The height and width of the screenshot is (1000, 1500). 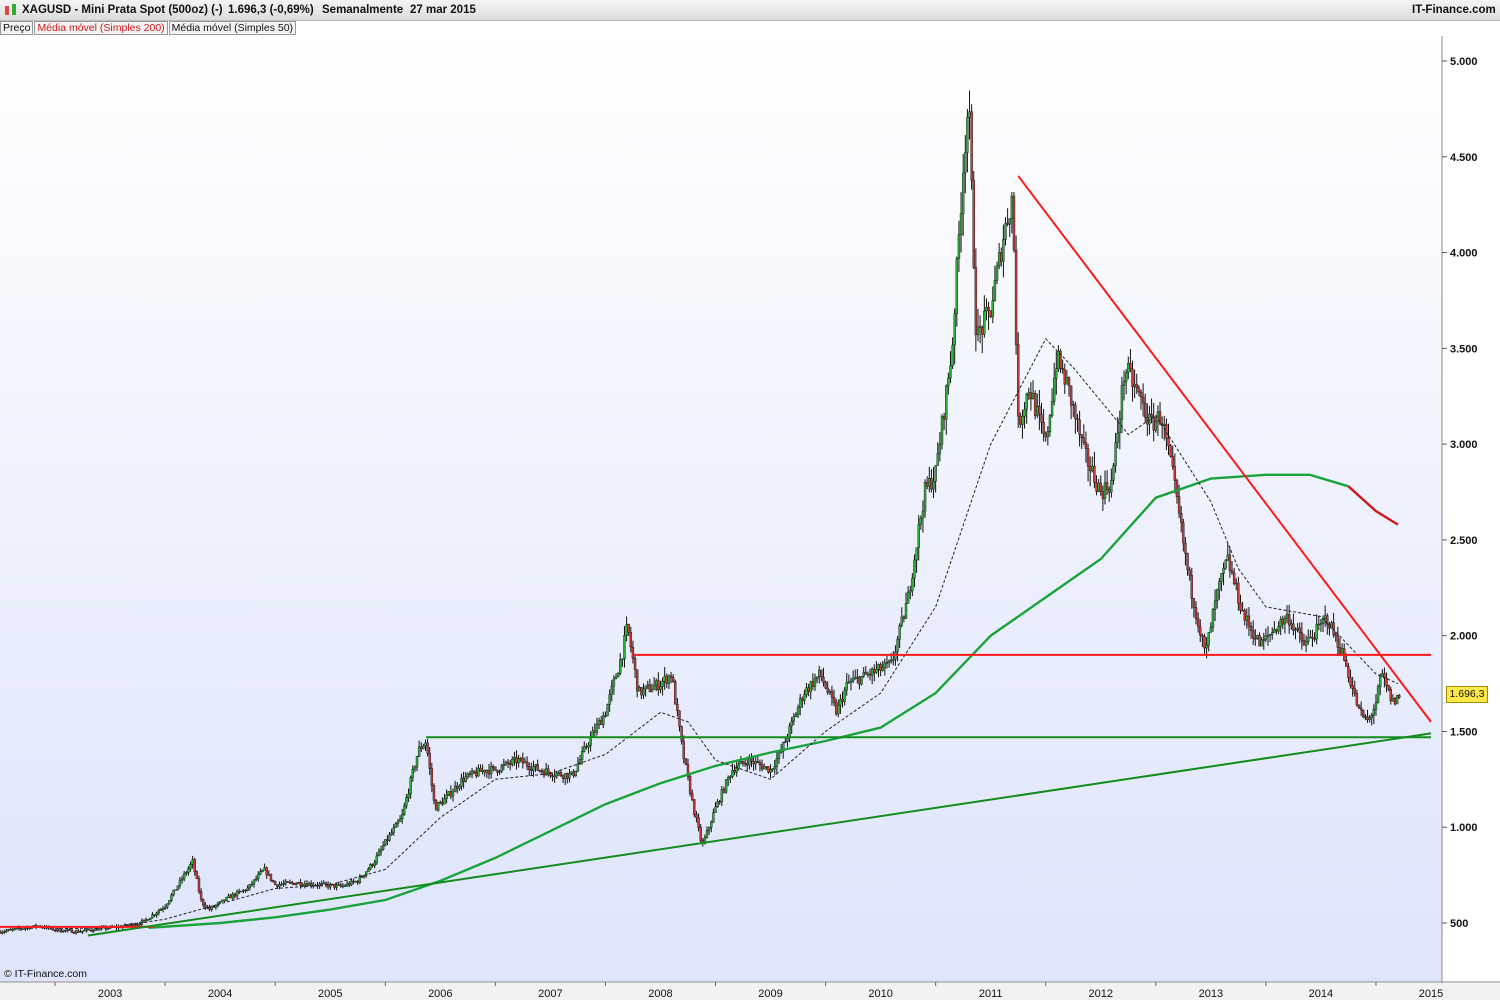 What do you see at coordinates (101, 28) in the screenshot?
I see `legend-ma200: Média móvel (Simples 200)` at bounding box center [101, 28].